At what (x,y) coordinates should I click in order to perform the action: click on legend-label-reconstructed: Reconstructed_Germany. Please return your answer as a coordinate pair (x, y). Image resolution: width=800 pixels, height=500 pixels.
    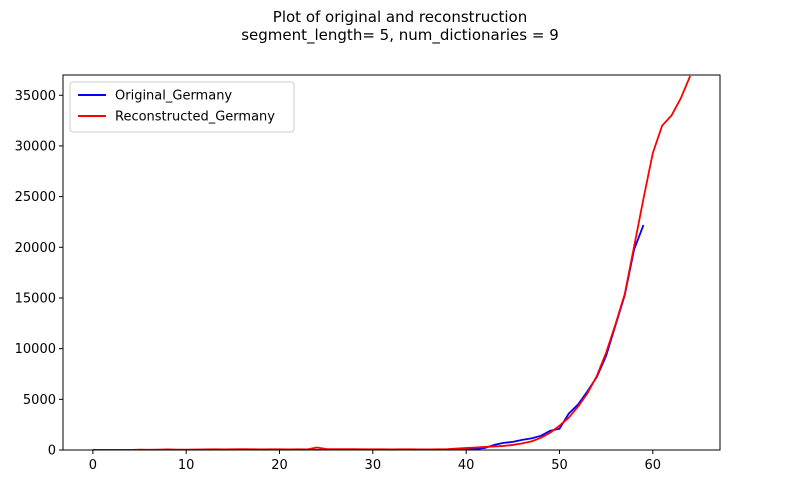
    Looking at the image, I should click on (195, 117).